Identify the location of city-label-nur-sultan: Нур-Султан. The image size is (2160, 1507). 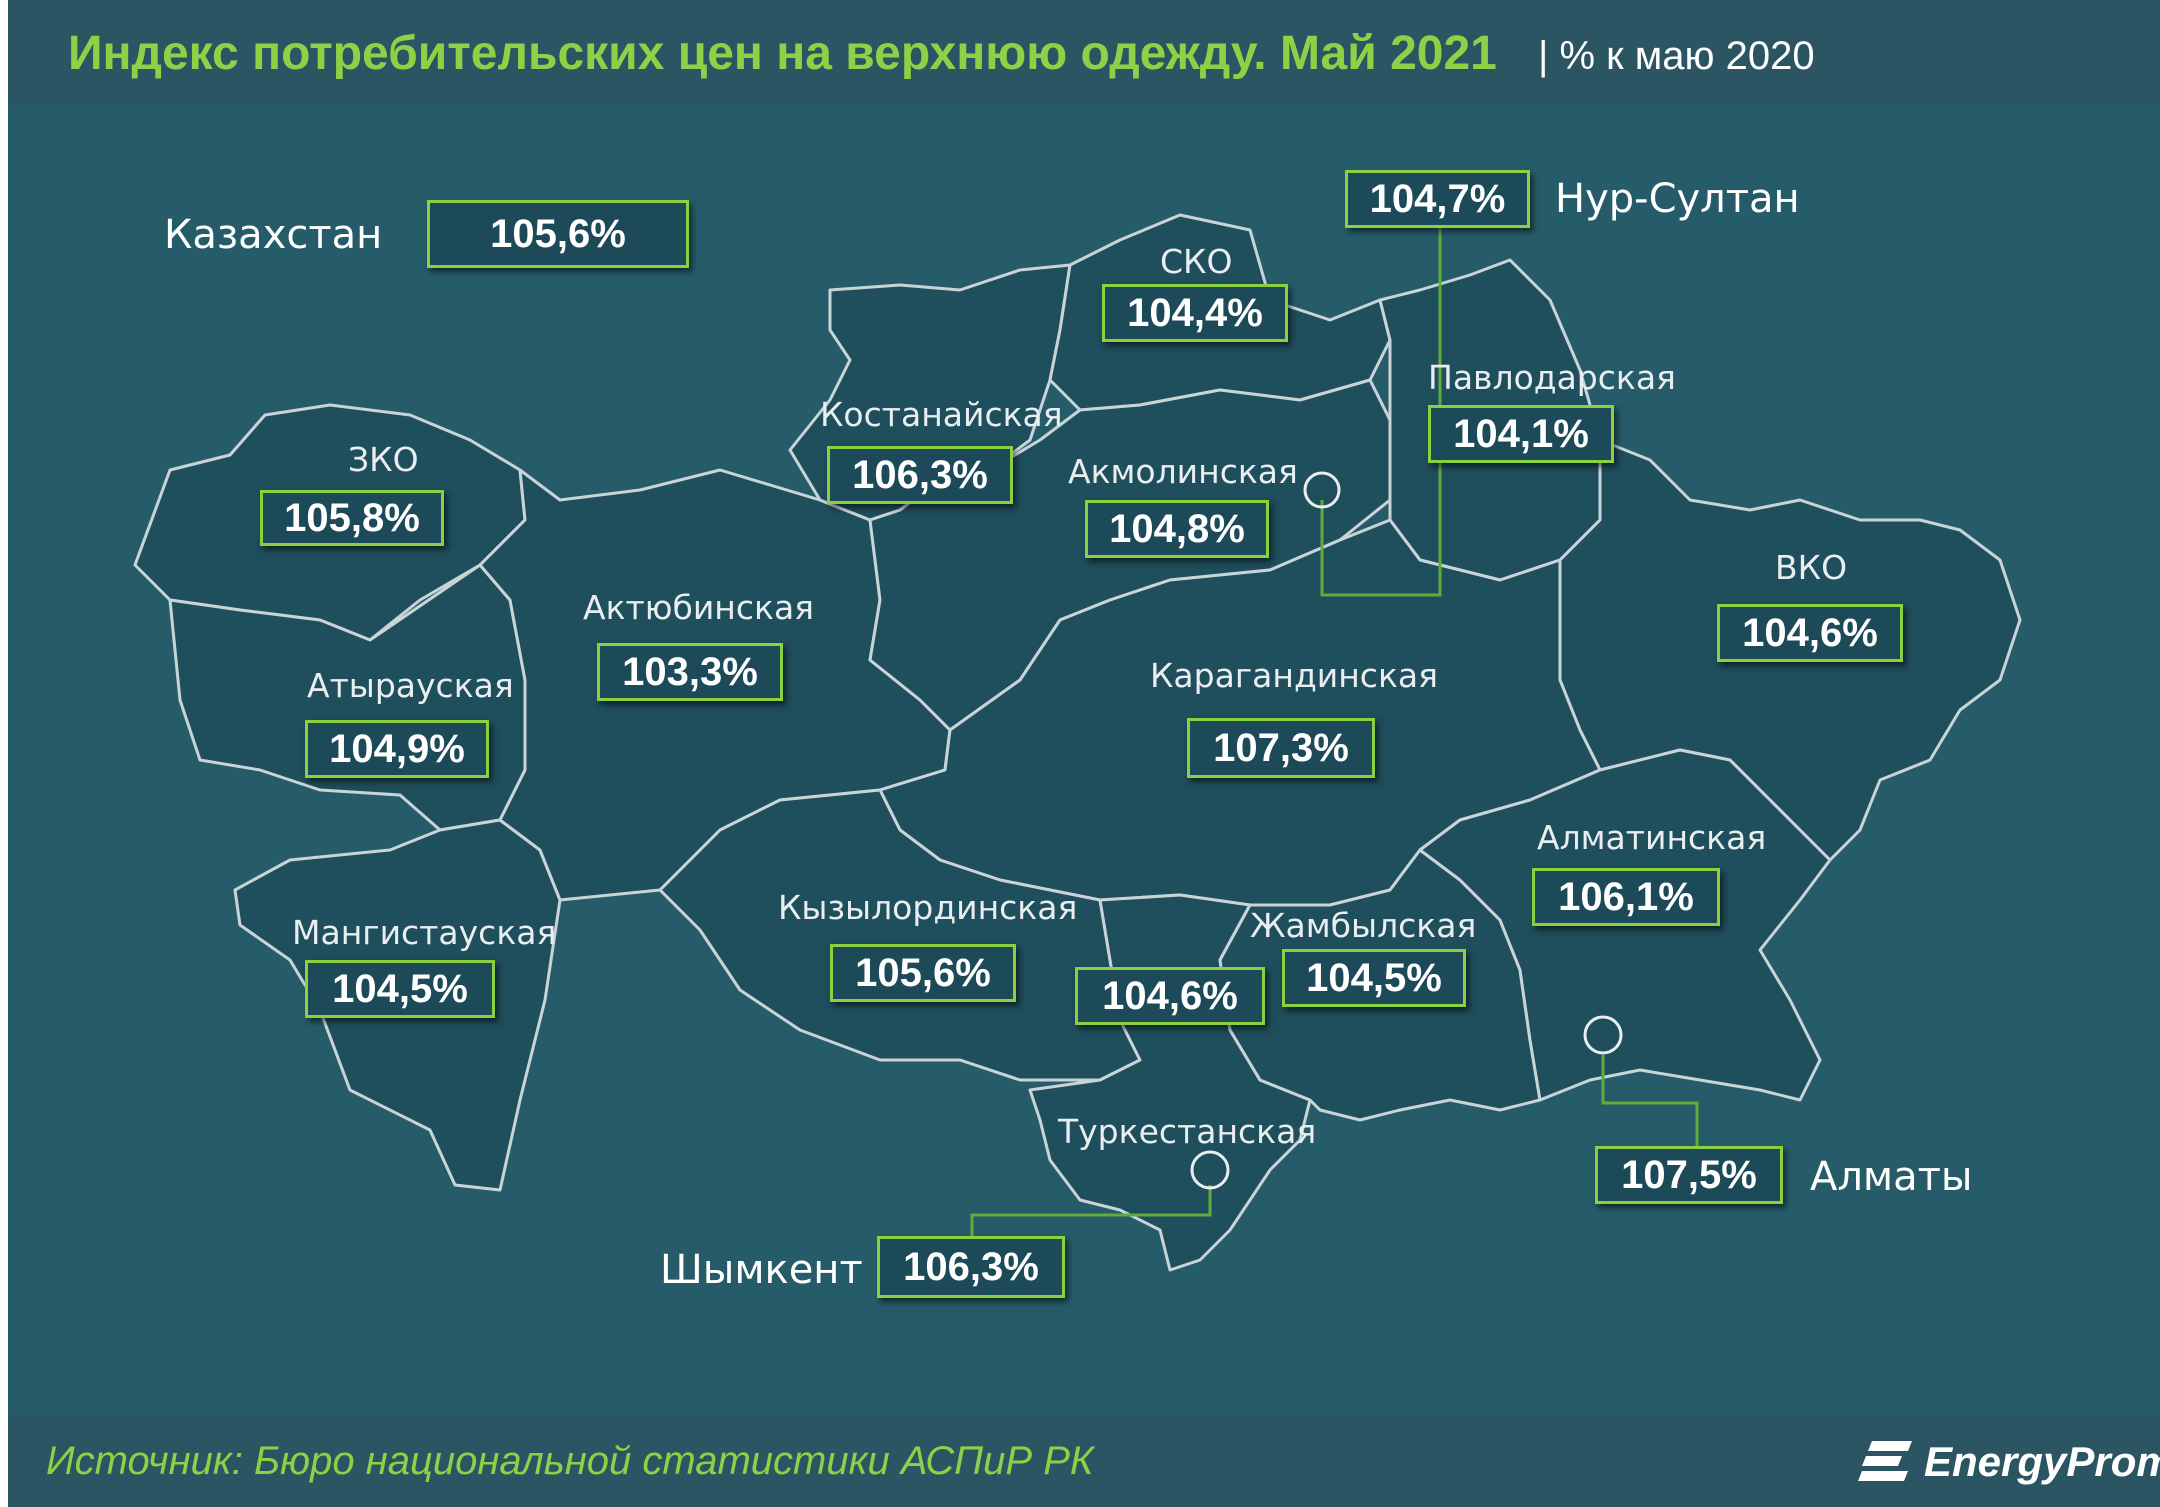
(1677, 199).